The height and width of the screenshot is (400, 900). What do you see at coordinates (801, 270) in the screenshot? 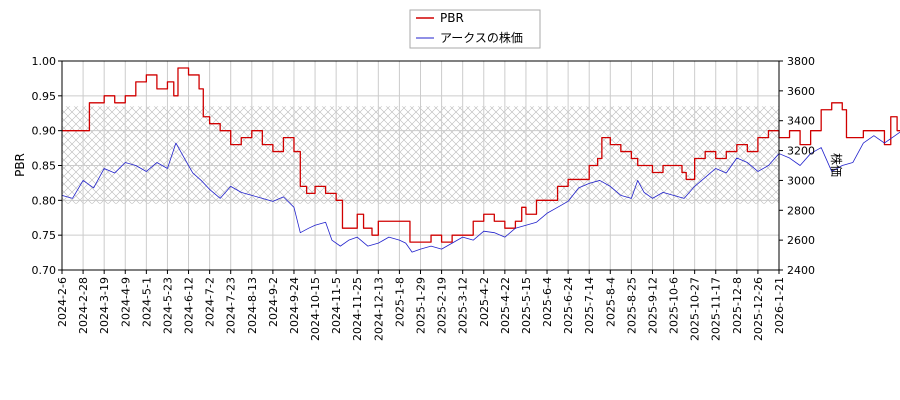
I see `y-right-tick-label: 2400` at bounding box center [801, 270].